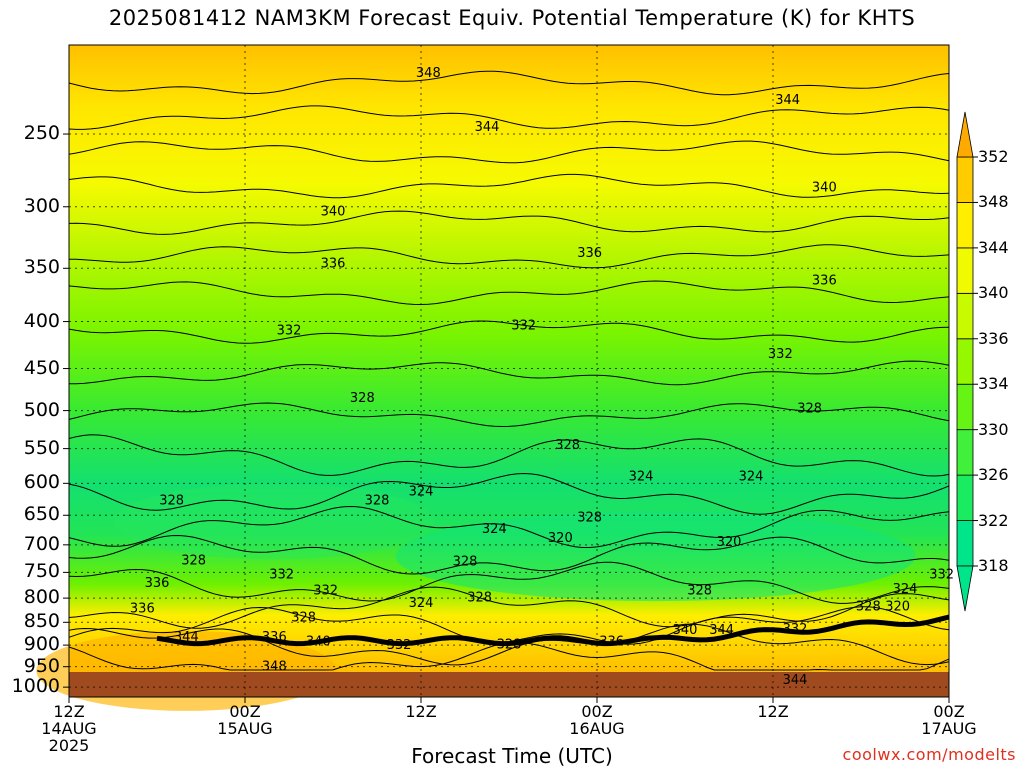  Describe the element at coordinates (274, 521) in the screenshot. I see `low-theta-e-core-west` at that location.